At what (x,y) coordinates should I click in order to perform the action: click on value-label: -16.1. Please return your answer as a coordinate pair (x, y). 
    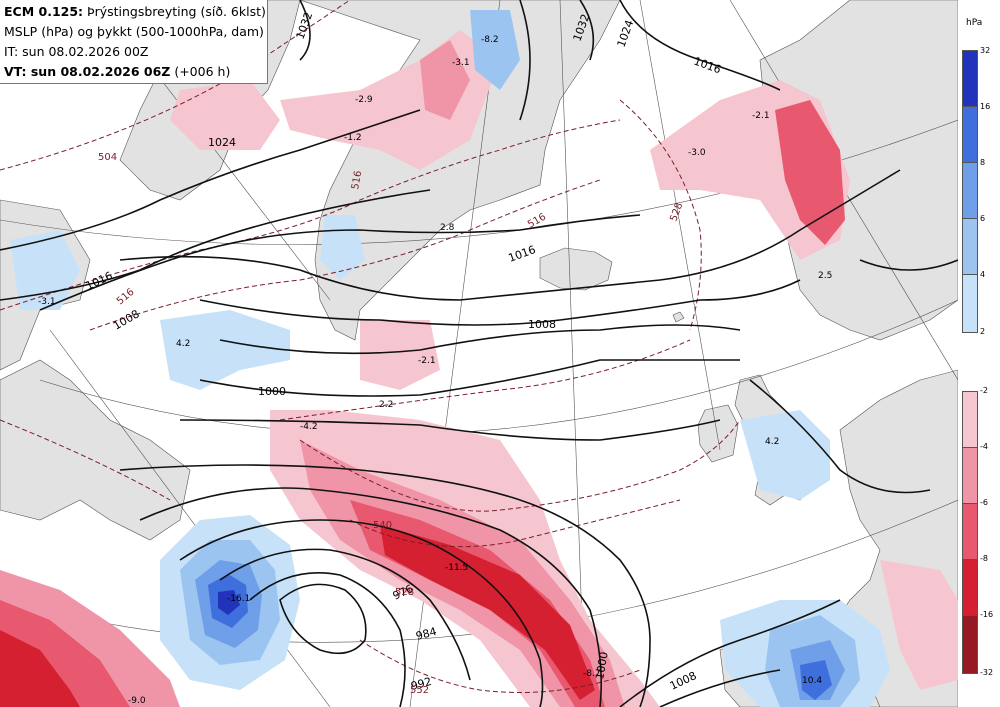
    Looking at the image, I should click on (238, 599).